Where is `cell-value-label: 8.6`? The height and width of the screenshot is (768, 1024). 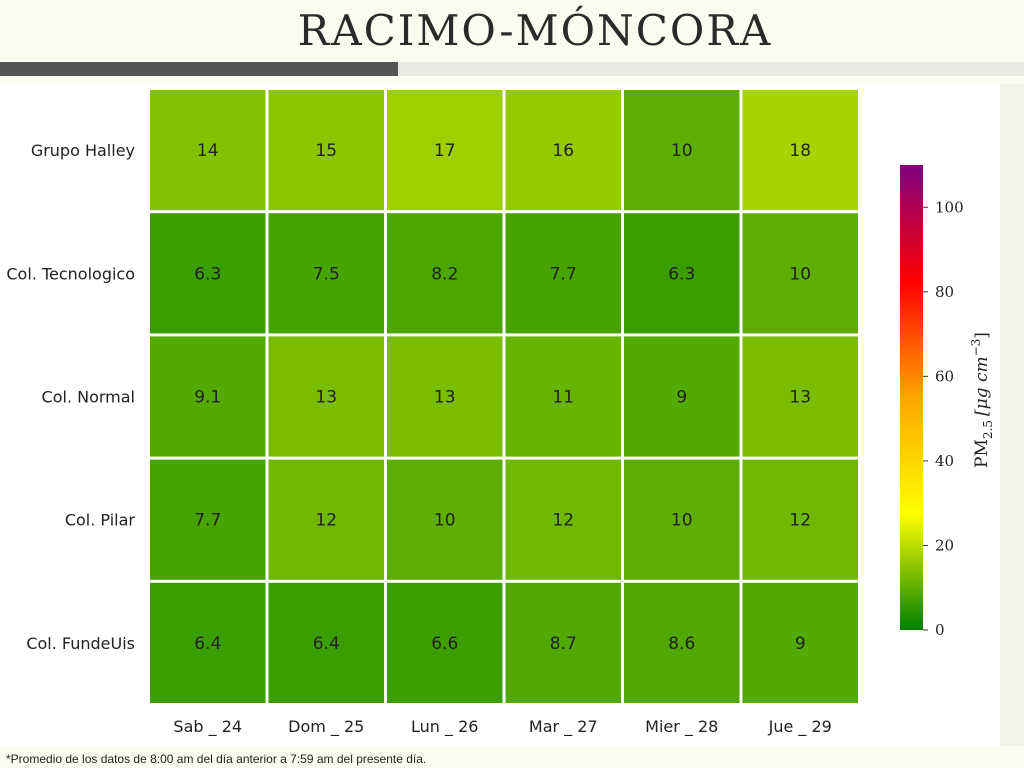
cell-value-label: 8.6 is located at coordinates (681, 644).